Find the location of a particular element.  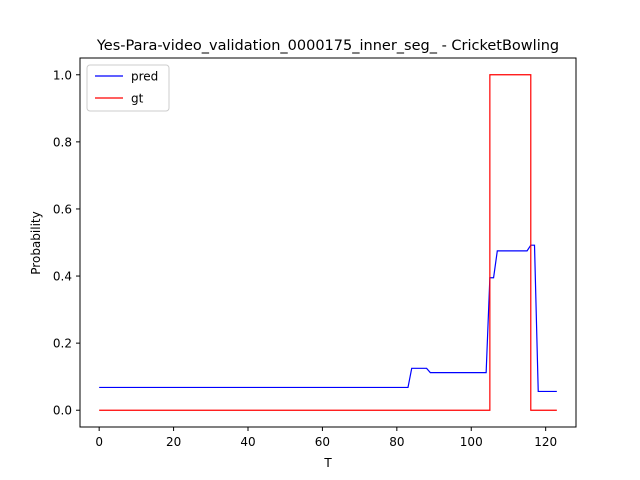

y-tick-label: 0.6 is located at coordinates (62, 209).